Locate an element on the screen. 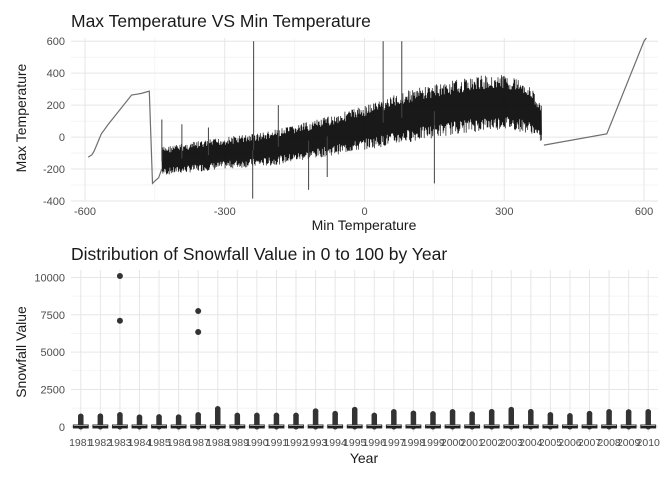 The height and width of the screenshot is (480, 672). boxplot-2000 is located at coordinates (452, 419).